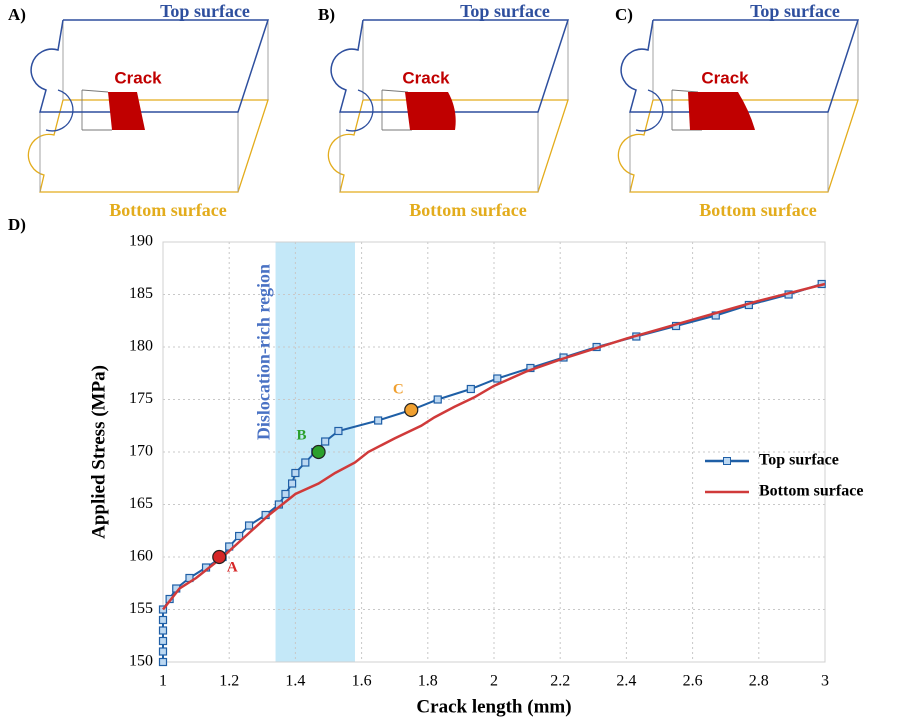  I want to click on legend-label: Bottom surface, so click(811, 491).